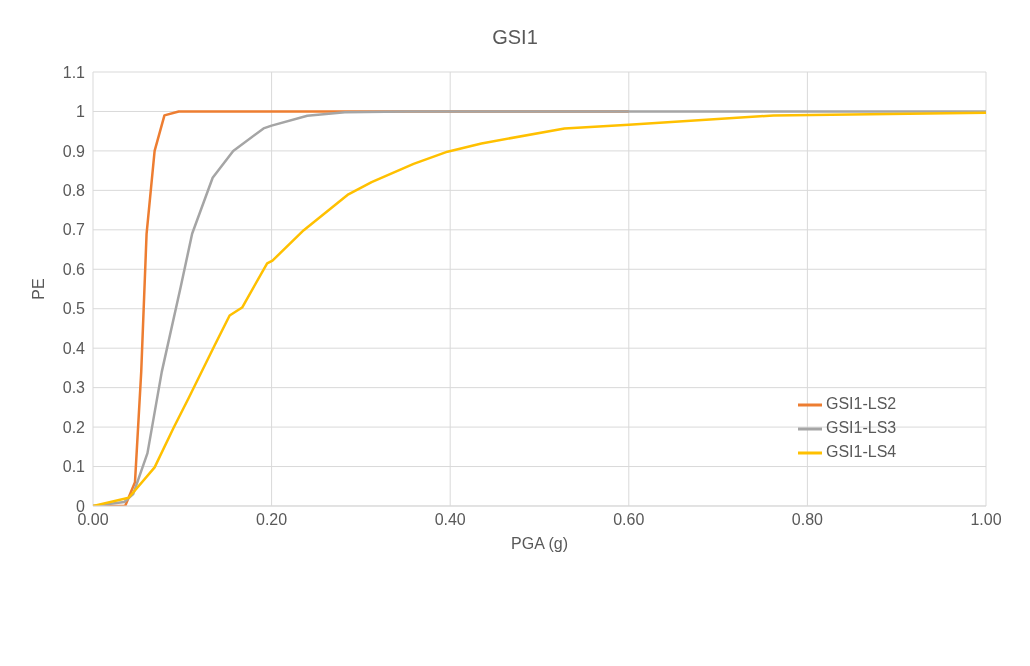 The width and height of the screenshot is (1030, 666). What do you see at coordinates (272, 520) in the screenshot?
I see `x-tick-label: 0.20` at bounding box center [272, 520].